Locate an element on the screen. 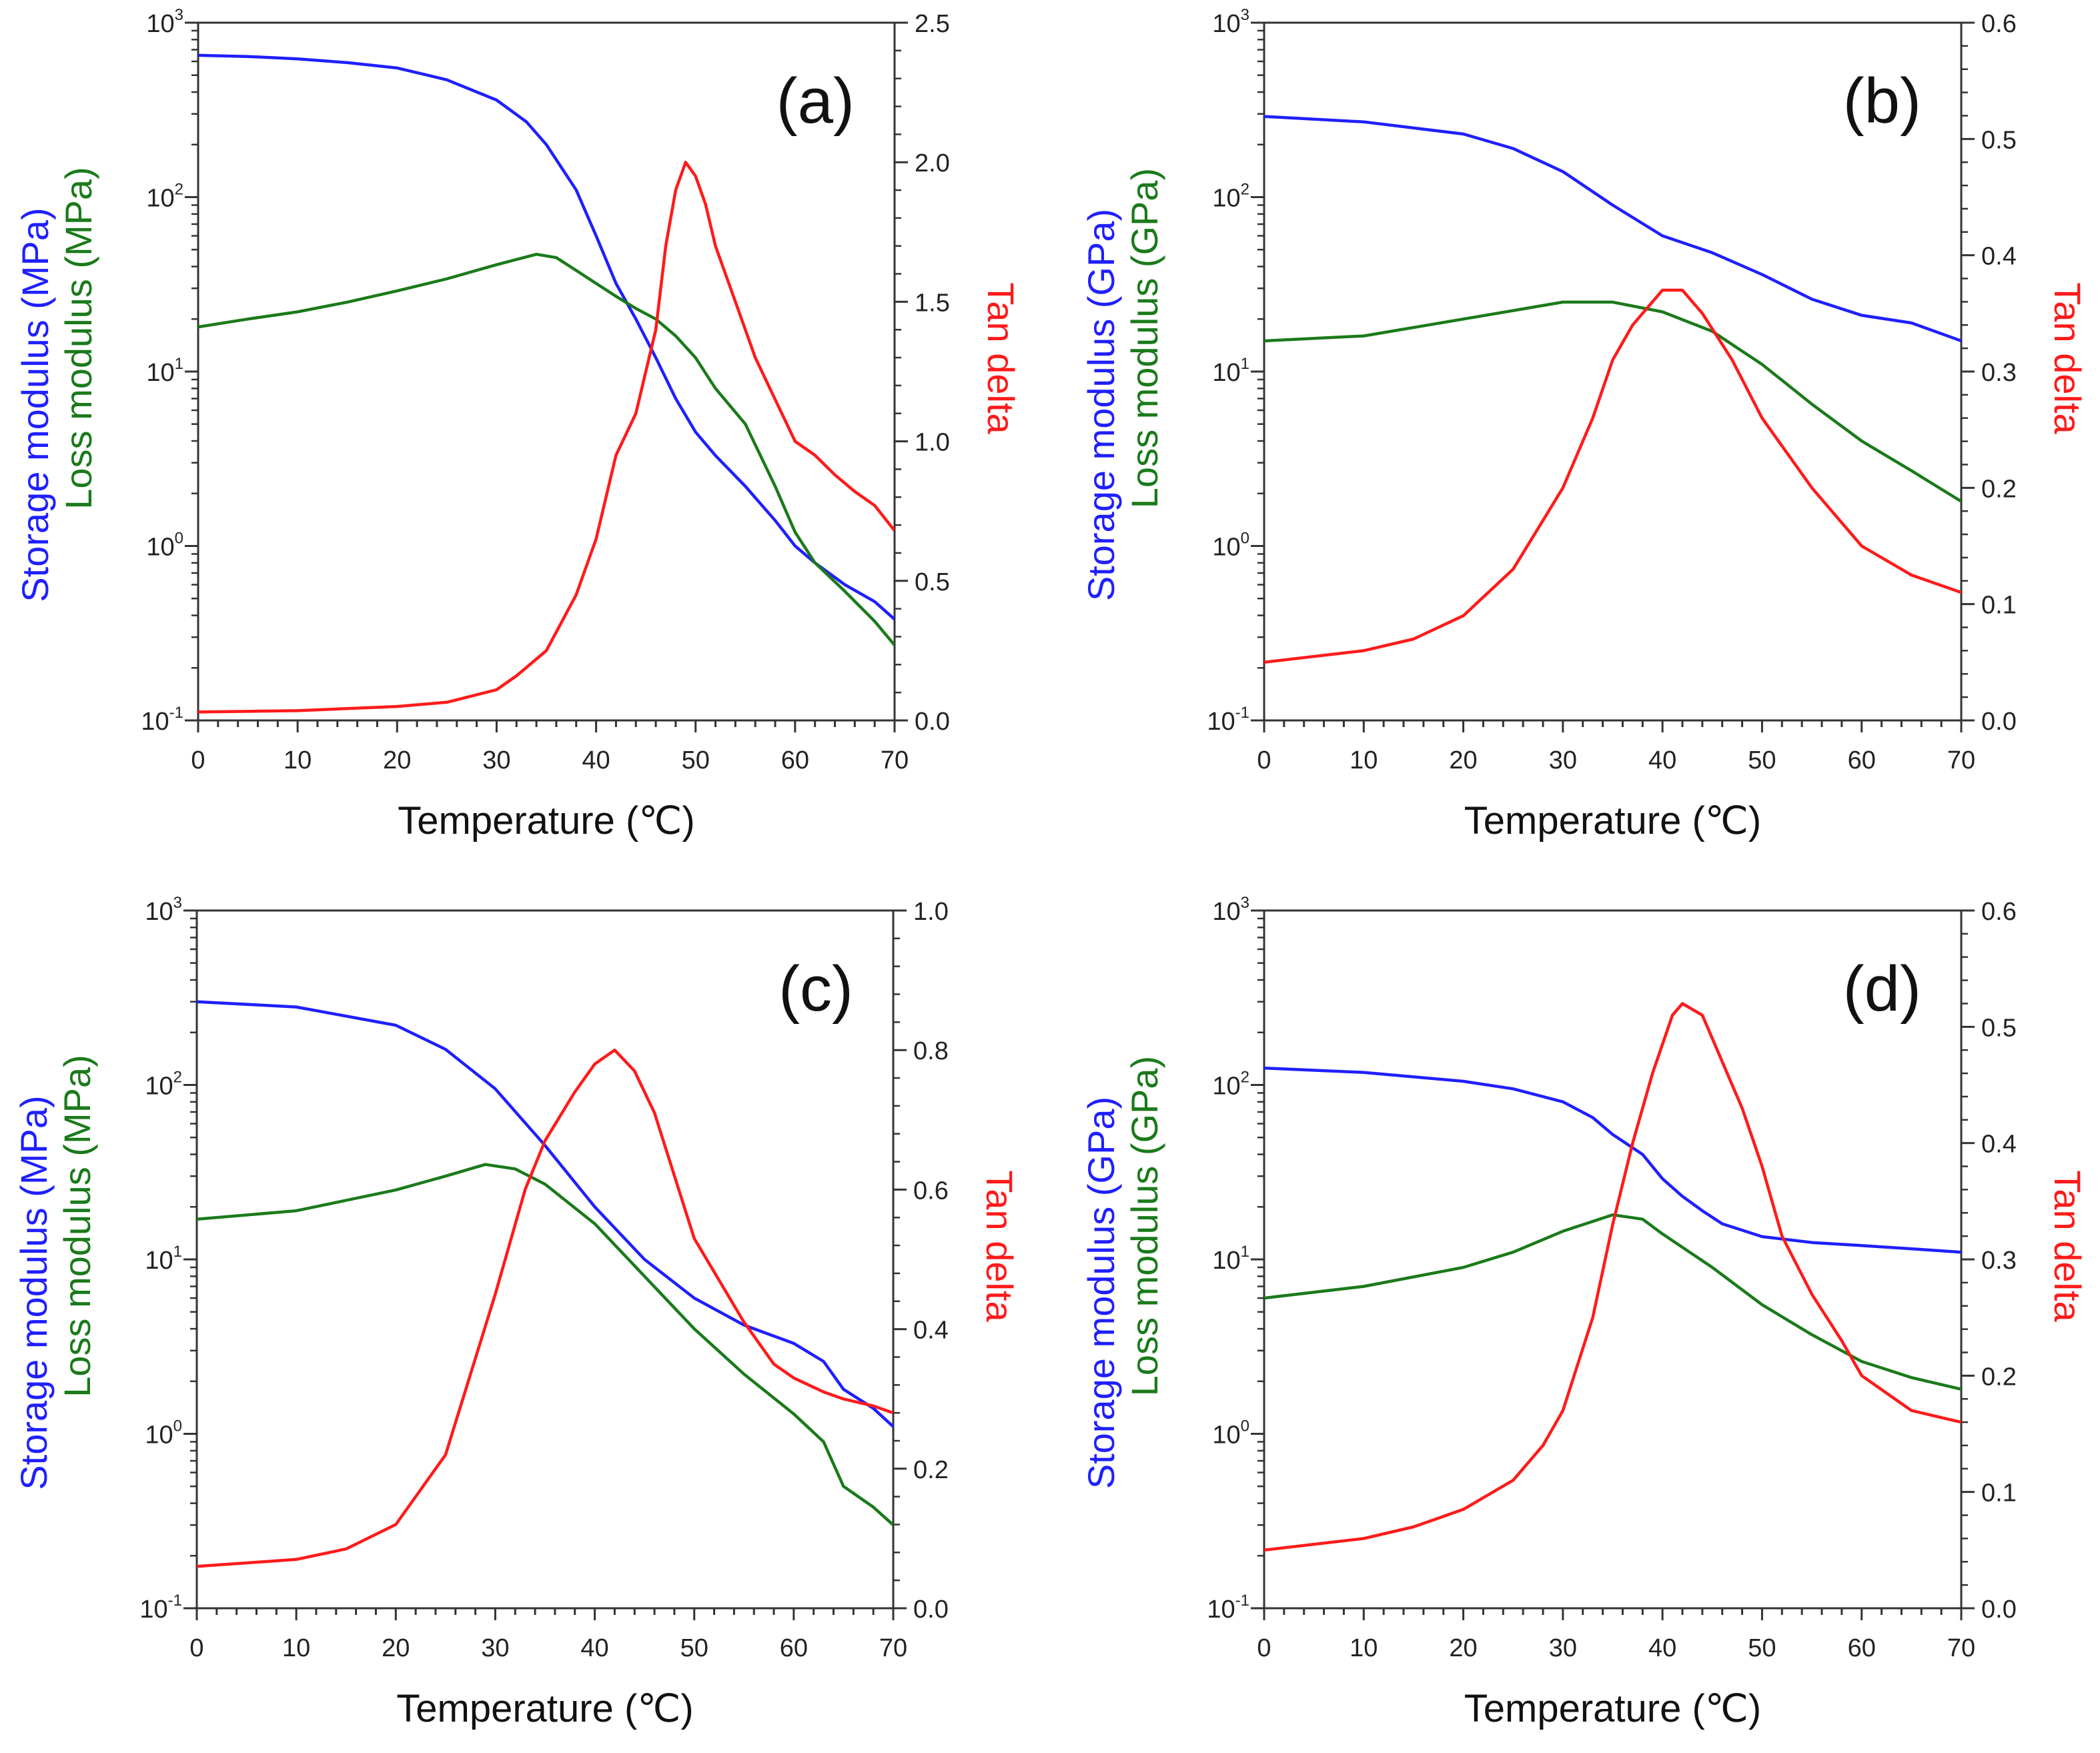  y-right-tick-label: 2.0 is located at coordinates (932, 163).